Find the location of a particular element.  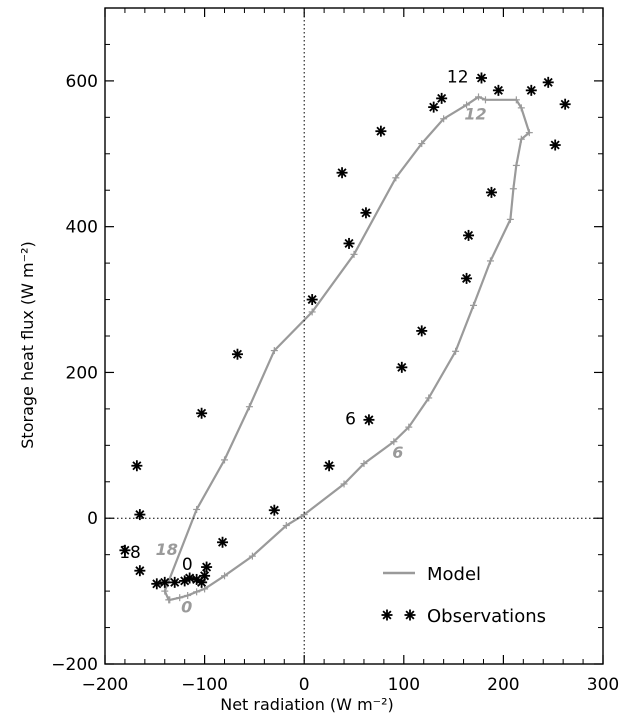

observation-hour-label: 0 is located at coordinates (187, 565).